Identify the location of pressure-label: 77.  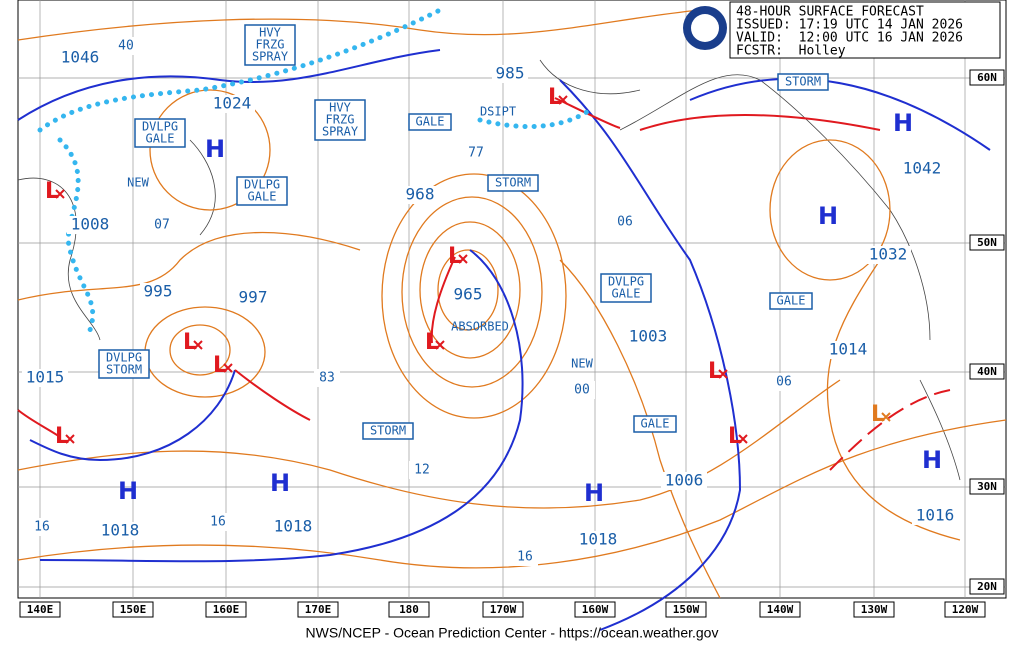
(476, 153).